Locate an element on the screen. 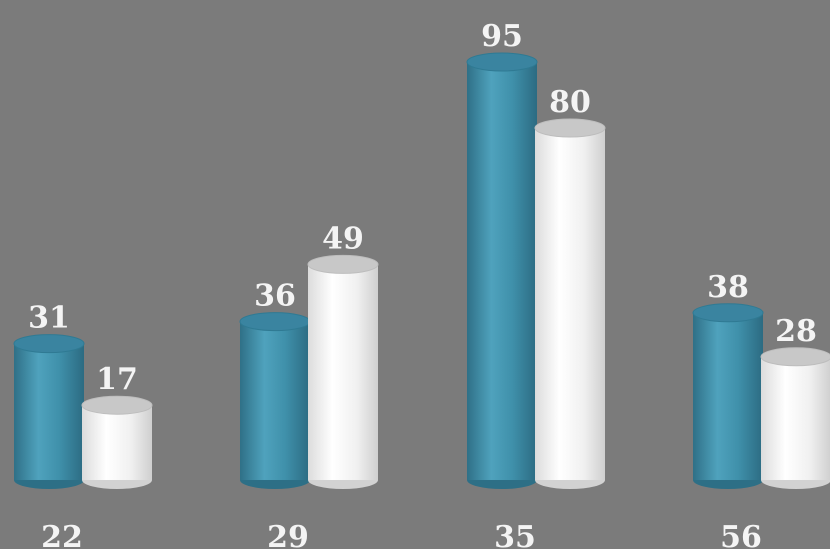 The width and height of the screenshot is (830, 549). value-label: 17 is located at coordinates (117, 379).